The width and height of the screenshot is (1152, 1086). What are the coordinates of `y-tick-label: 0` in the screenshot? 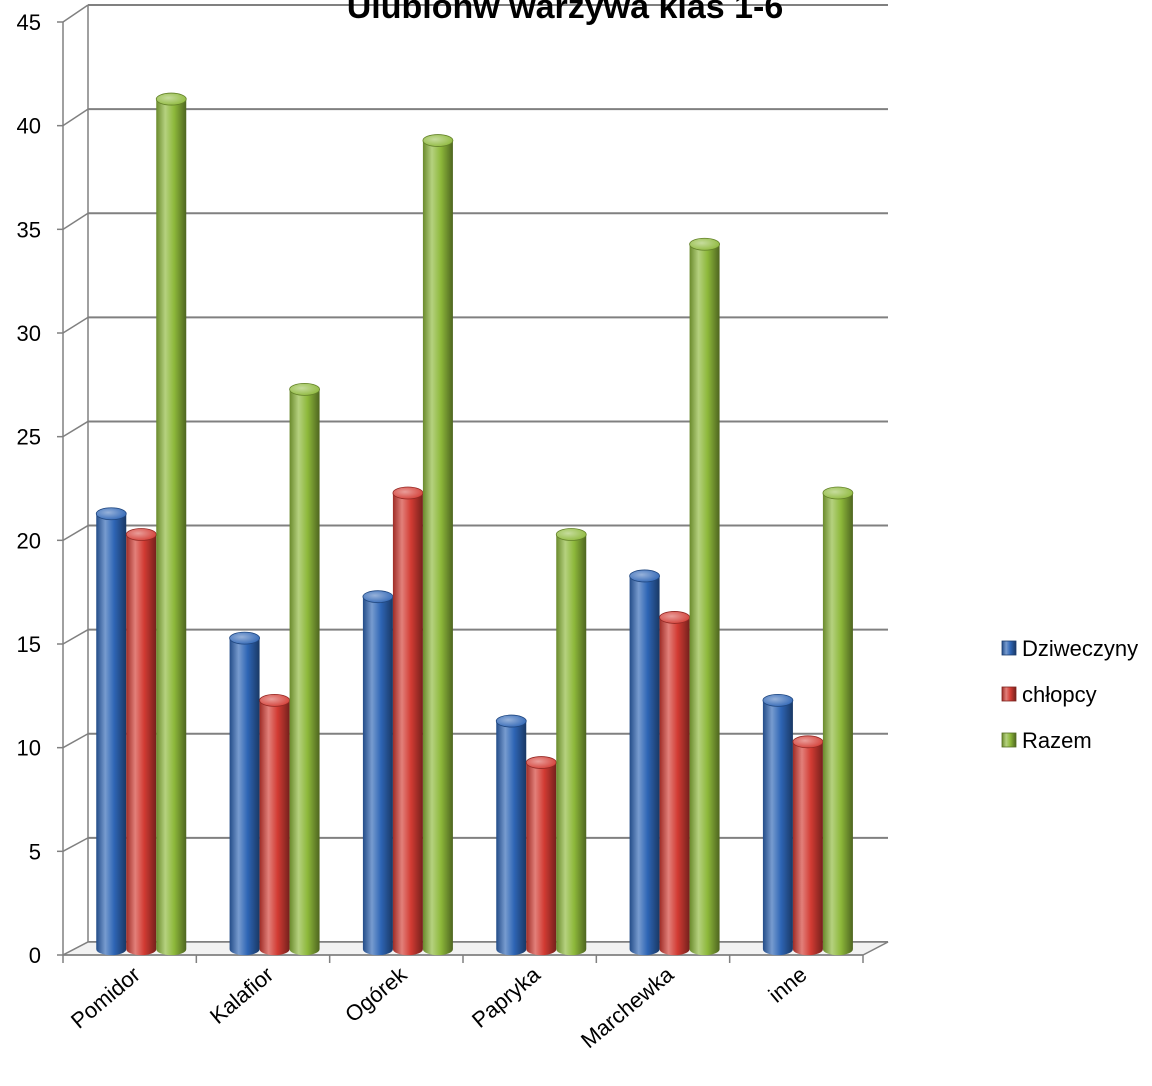 It's located at (35, 955).